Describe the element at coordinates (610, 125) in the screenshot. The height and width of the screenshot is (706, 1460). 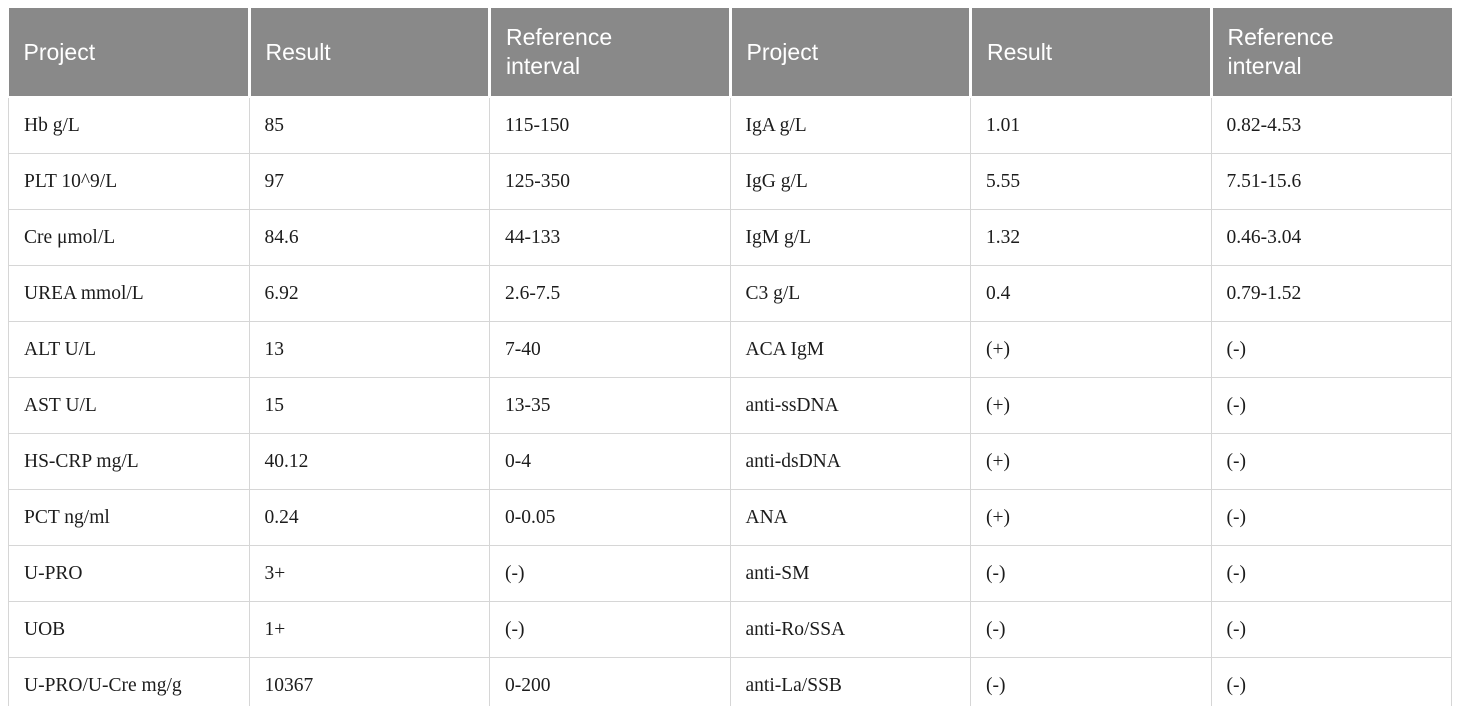
I see `table-cell: 115-150` at that location.